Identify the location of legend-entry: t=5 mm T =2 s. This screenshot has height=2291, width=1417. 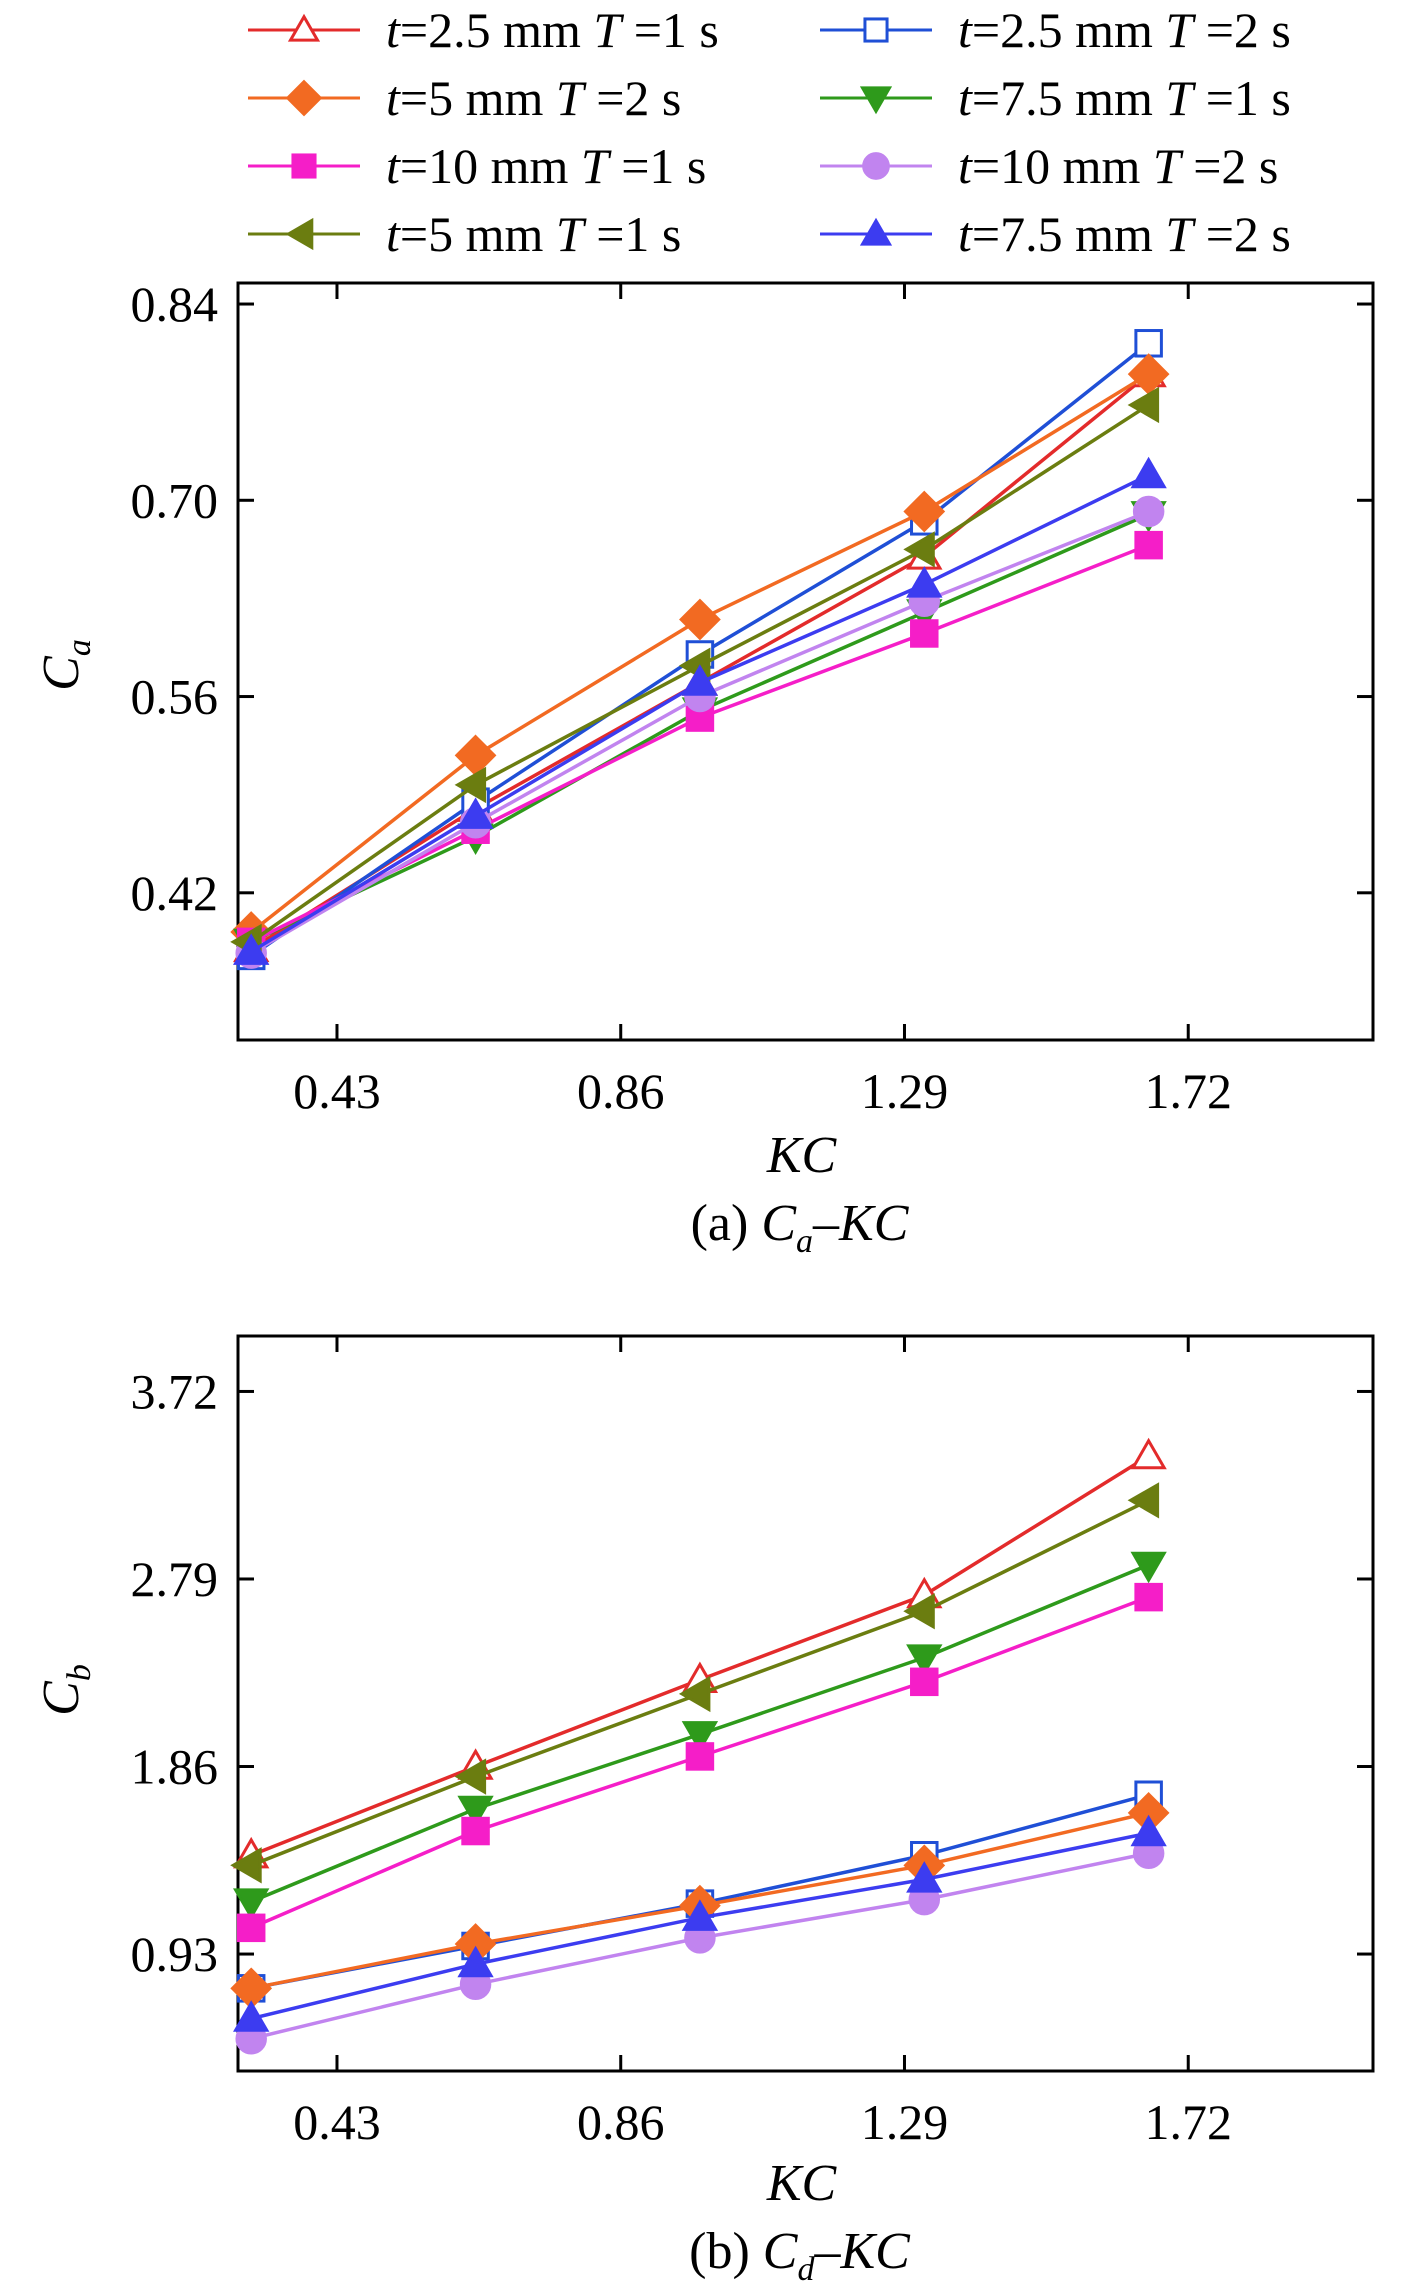
(464, 98).